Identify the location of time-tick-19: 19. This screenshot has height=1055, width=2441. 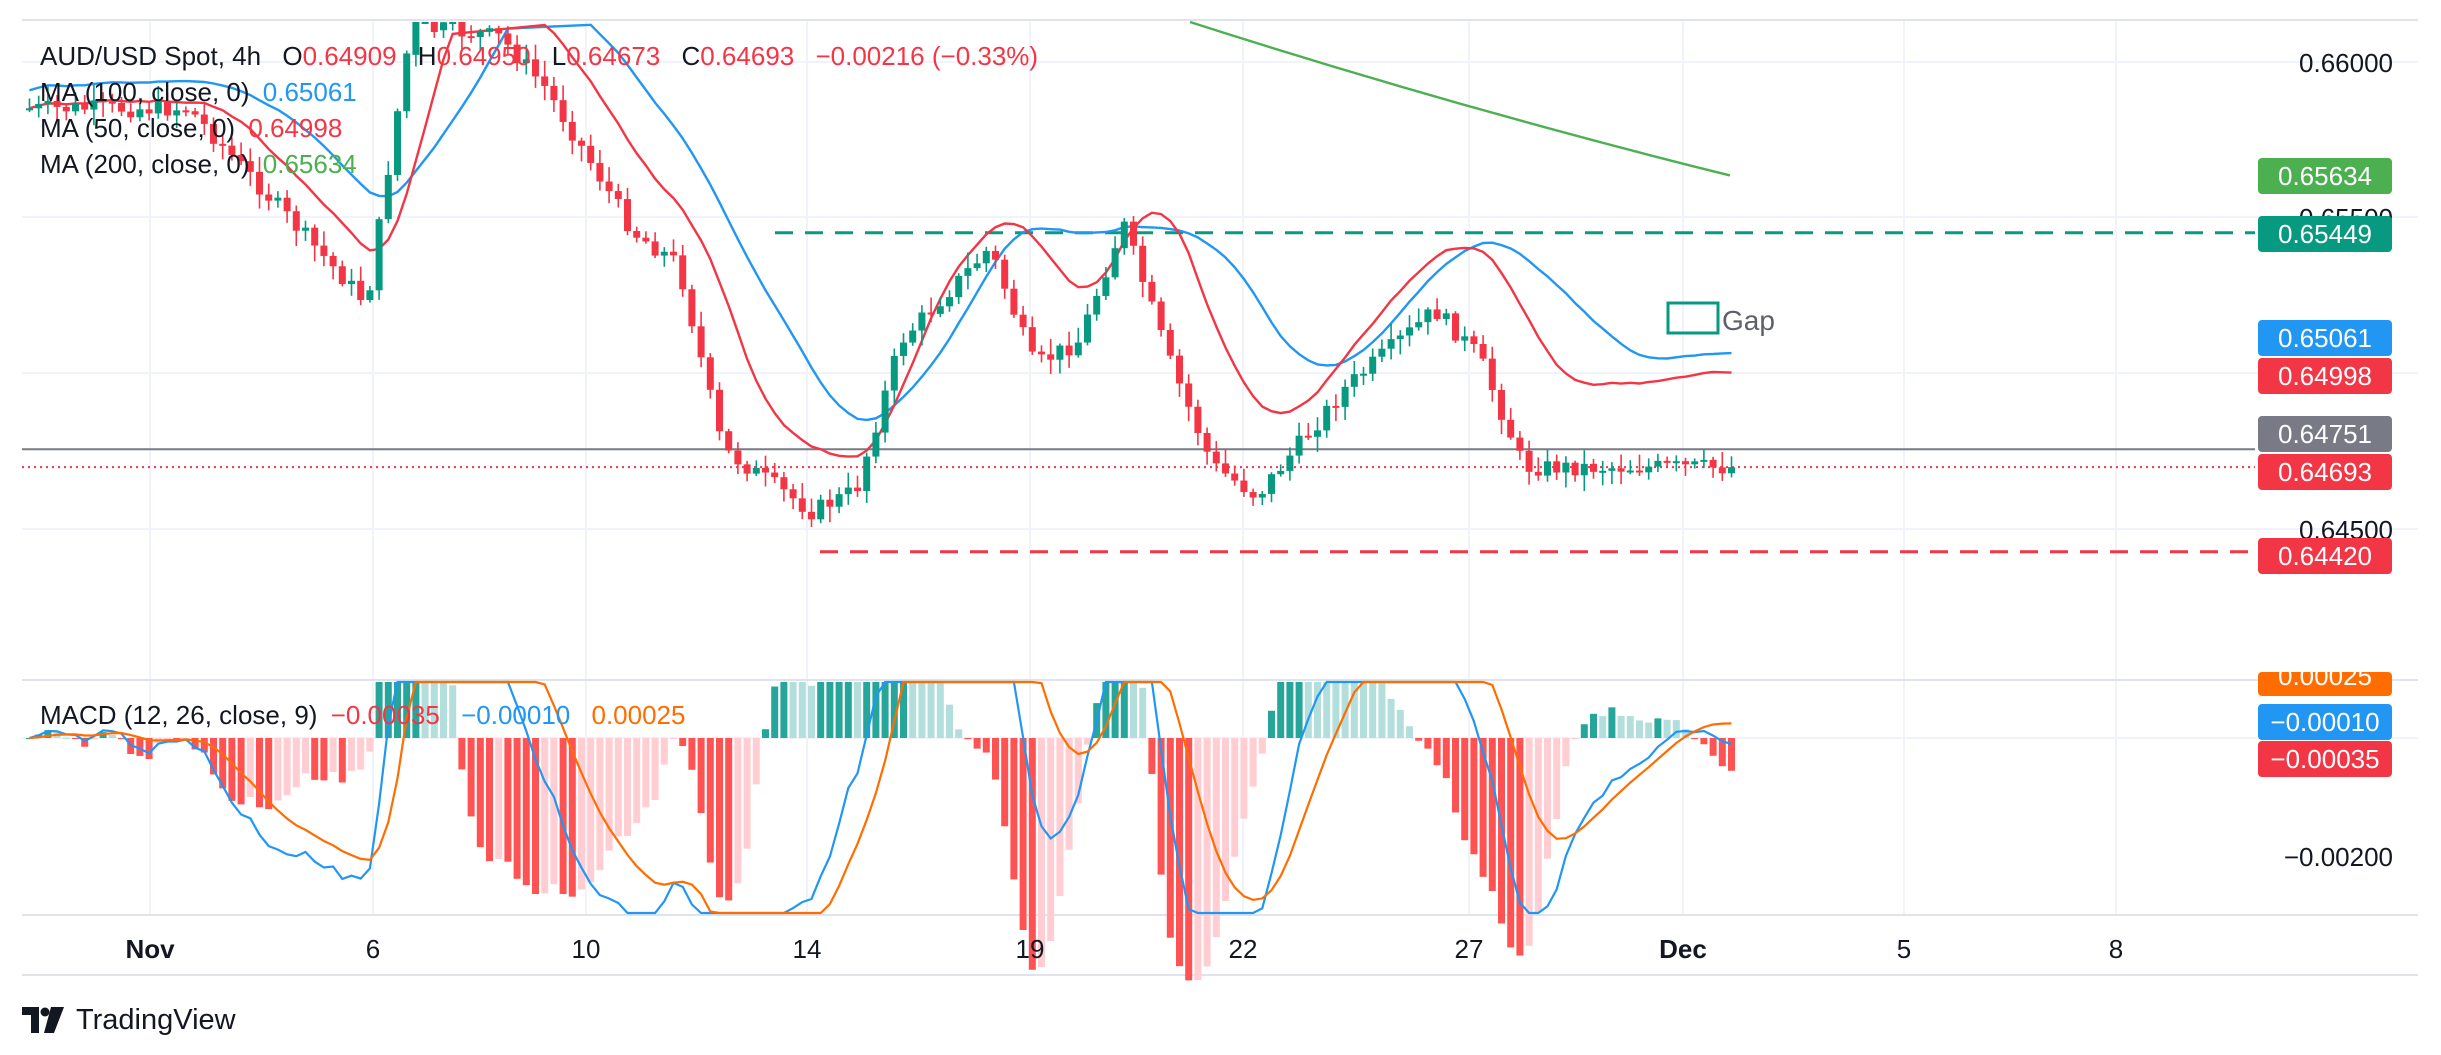
(1030, 949).